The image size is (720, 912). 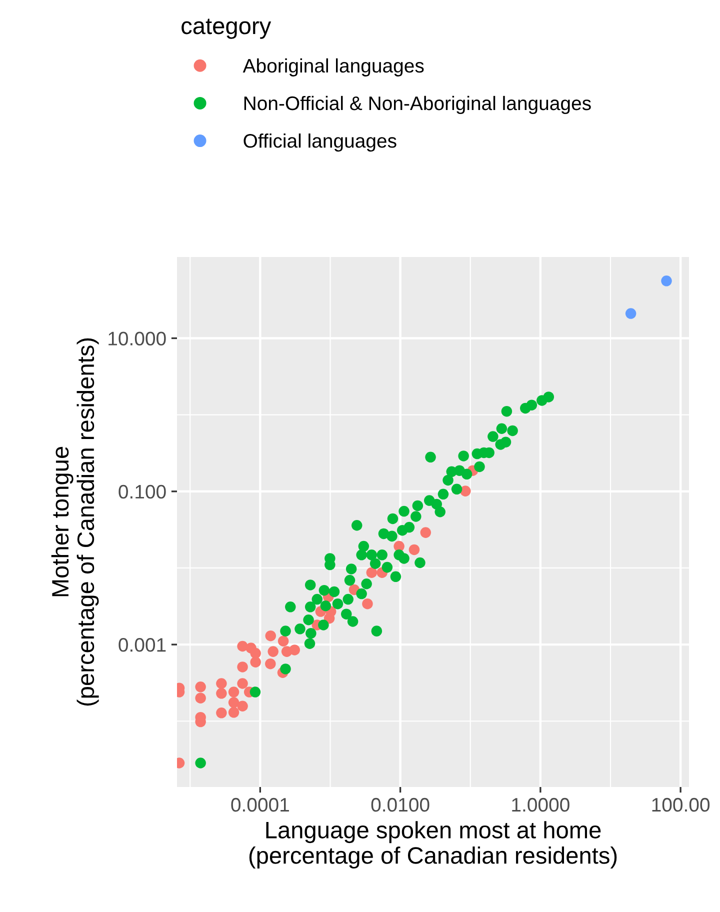 I want to click on legend-title: category, so click(x=227, y=28).